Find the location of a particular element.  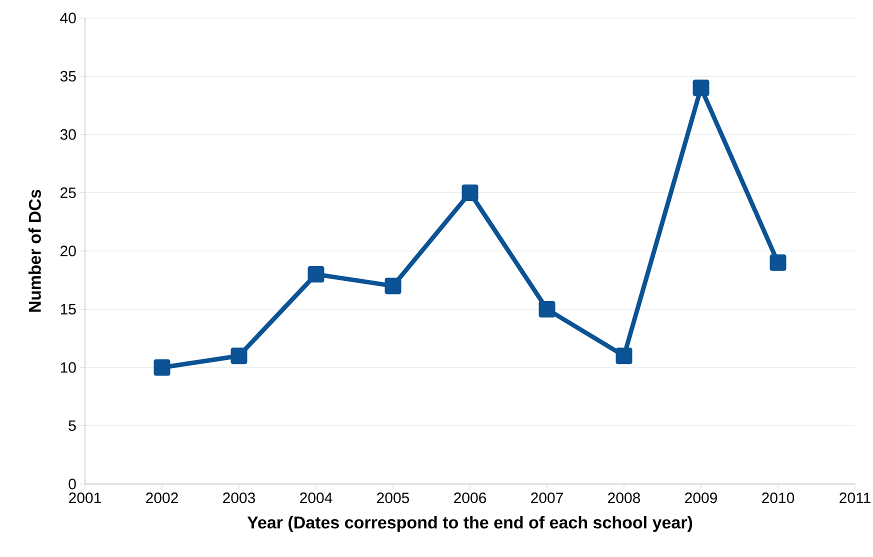

y-tick-label: 30 is located at coordinates (68, 134).